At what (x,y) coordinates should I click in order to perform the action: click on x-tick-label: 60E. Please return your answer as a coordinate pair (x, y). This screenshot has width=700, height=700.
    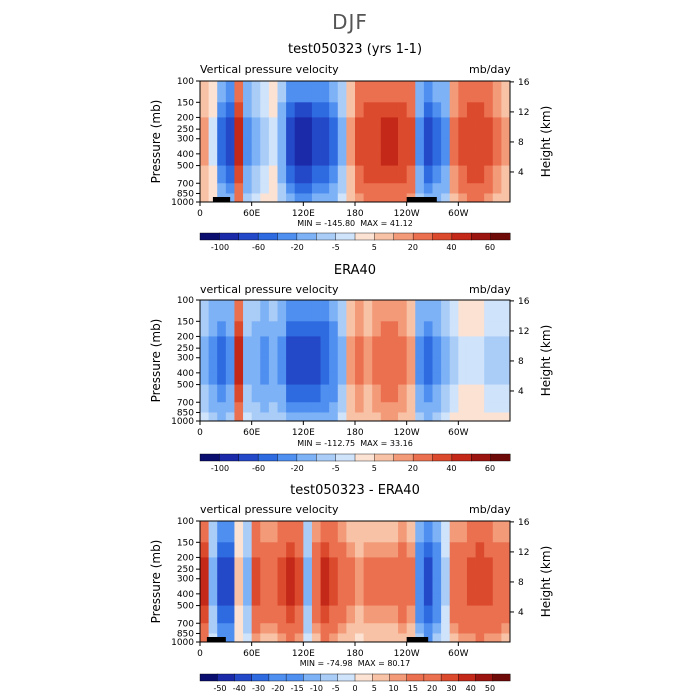
    Looking at the image, I should click on (251, 214).